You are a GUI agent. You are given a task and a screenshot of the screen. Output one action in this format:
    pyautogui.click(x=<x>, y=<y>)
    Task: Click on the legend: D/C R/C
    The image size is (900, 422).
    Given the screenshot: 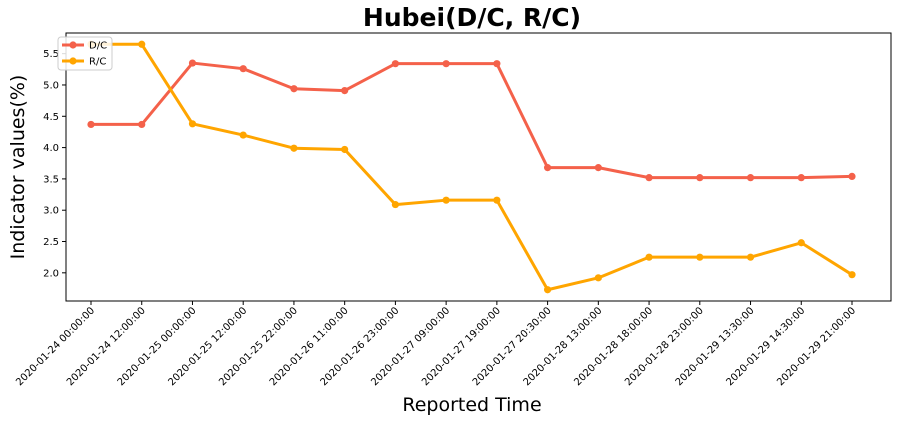 What is the action you would take?
    pyautogui.click(x=85, y=53)
    